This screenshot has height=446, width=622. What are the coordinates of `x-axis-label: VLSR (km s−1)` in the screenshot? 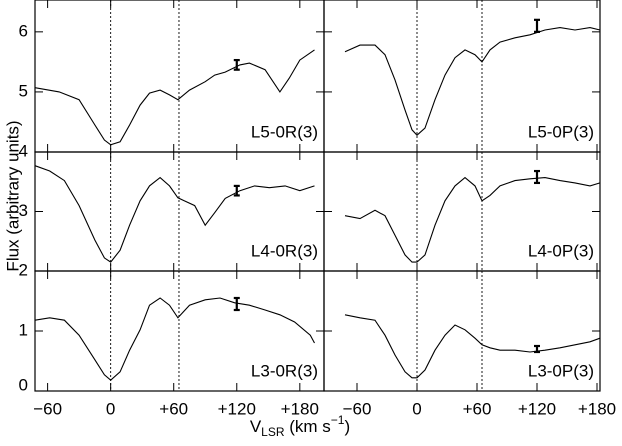 It's located at (300, 426).